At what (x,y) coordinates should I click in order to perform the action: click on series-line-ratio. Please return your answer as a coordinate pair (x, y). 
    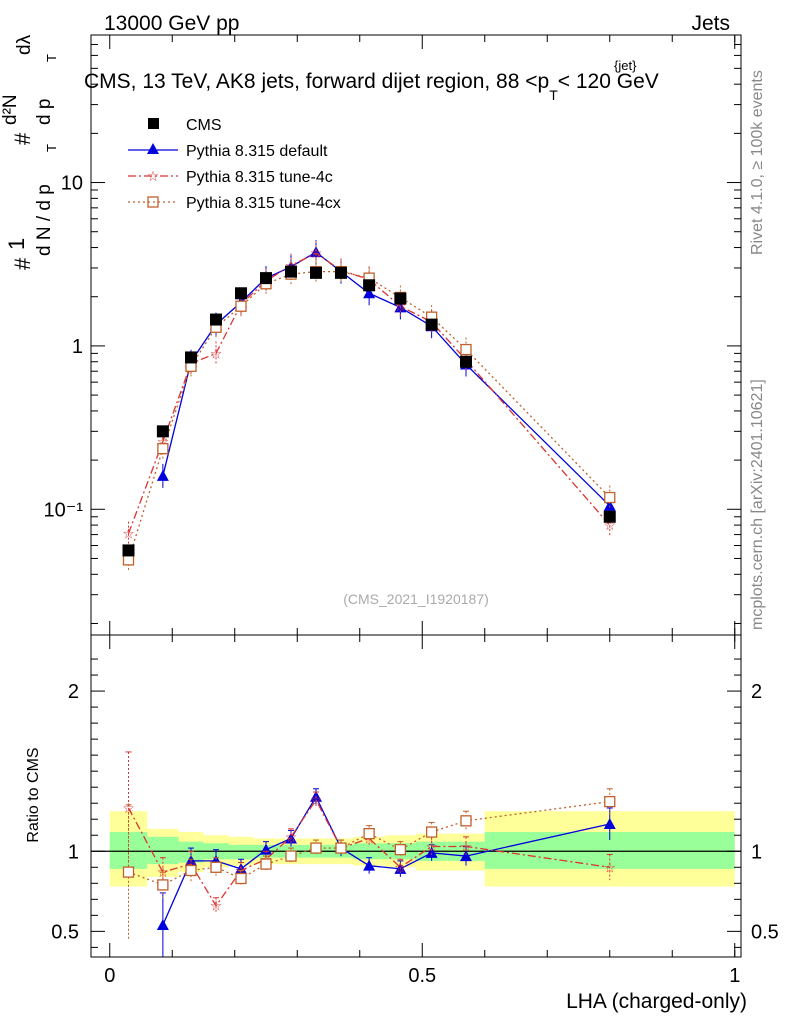
    Looking at the image, I should click on (368, 852).